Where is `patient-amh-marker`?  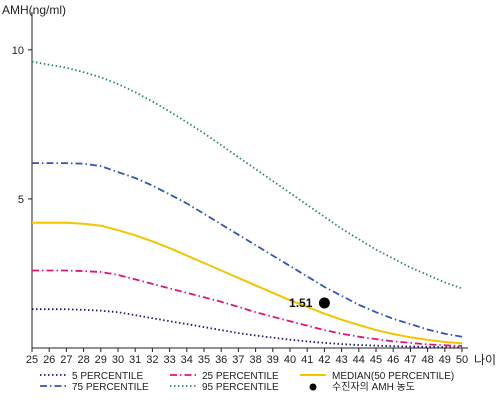
patient-amh-marker is located at coordinates (324, 303).